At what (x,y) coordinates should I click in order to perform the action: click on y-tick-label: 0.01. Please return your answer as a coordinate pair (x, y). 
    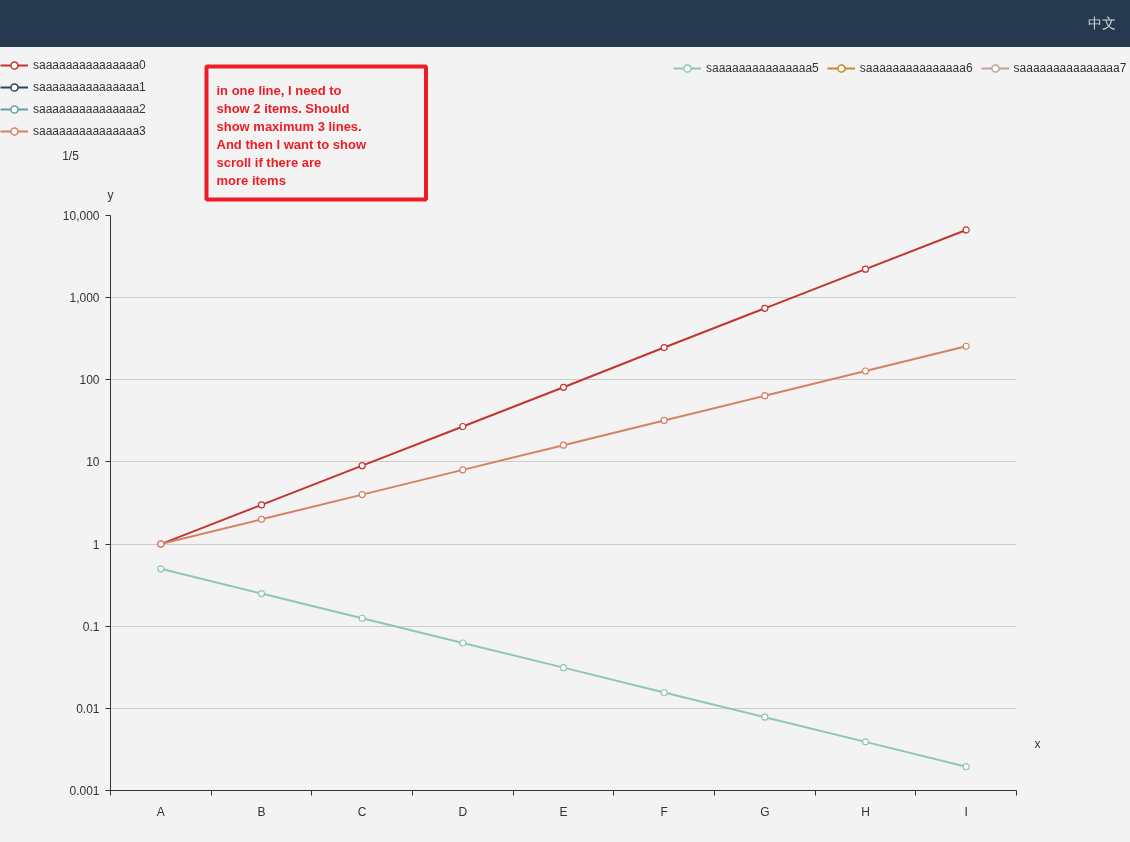
    Looking at the image, I should click on (88, 708).